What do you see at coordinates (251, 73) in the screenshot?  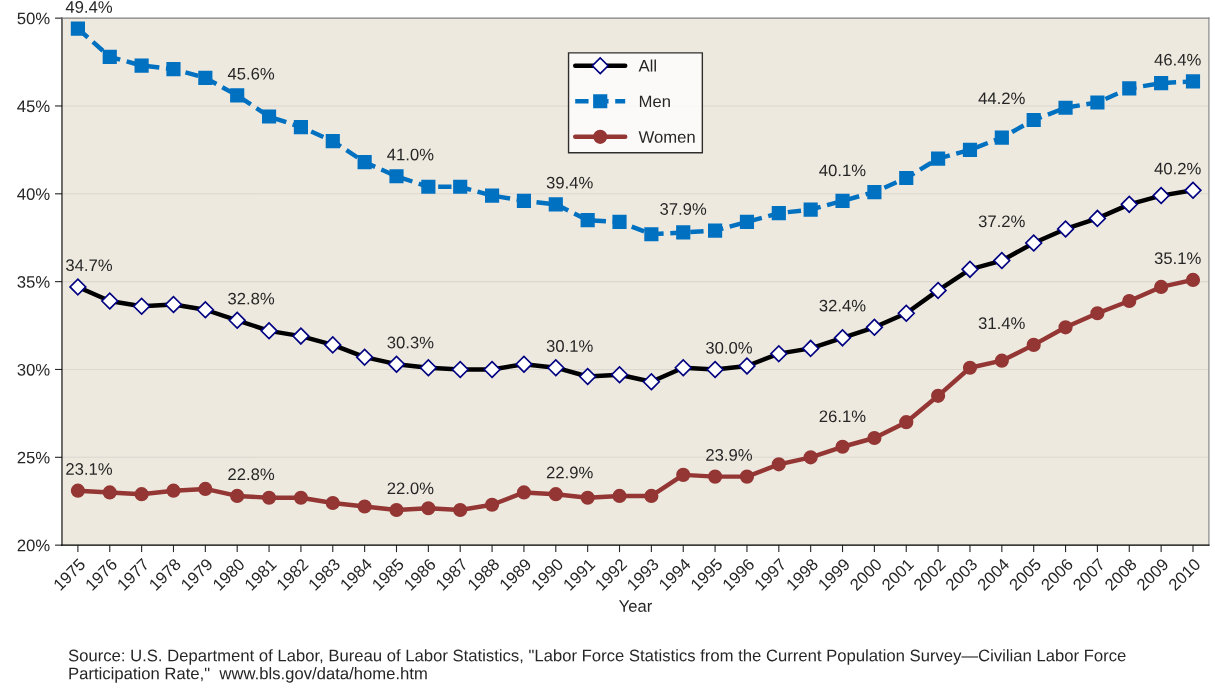 I see `data-label: 45.6%` at bounding box center [251, 73].